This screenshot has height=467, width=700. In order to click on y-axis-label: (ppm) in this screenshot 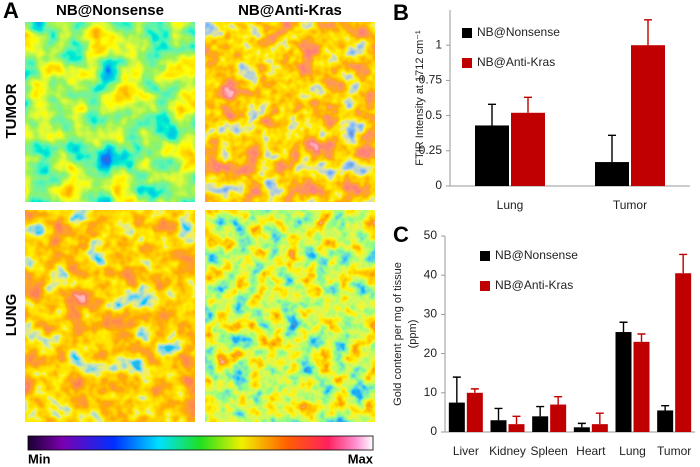, I will do `click(413, 334)`.